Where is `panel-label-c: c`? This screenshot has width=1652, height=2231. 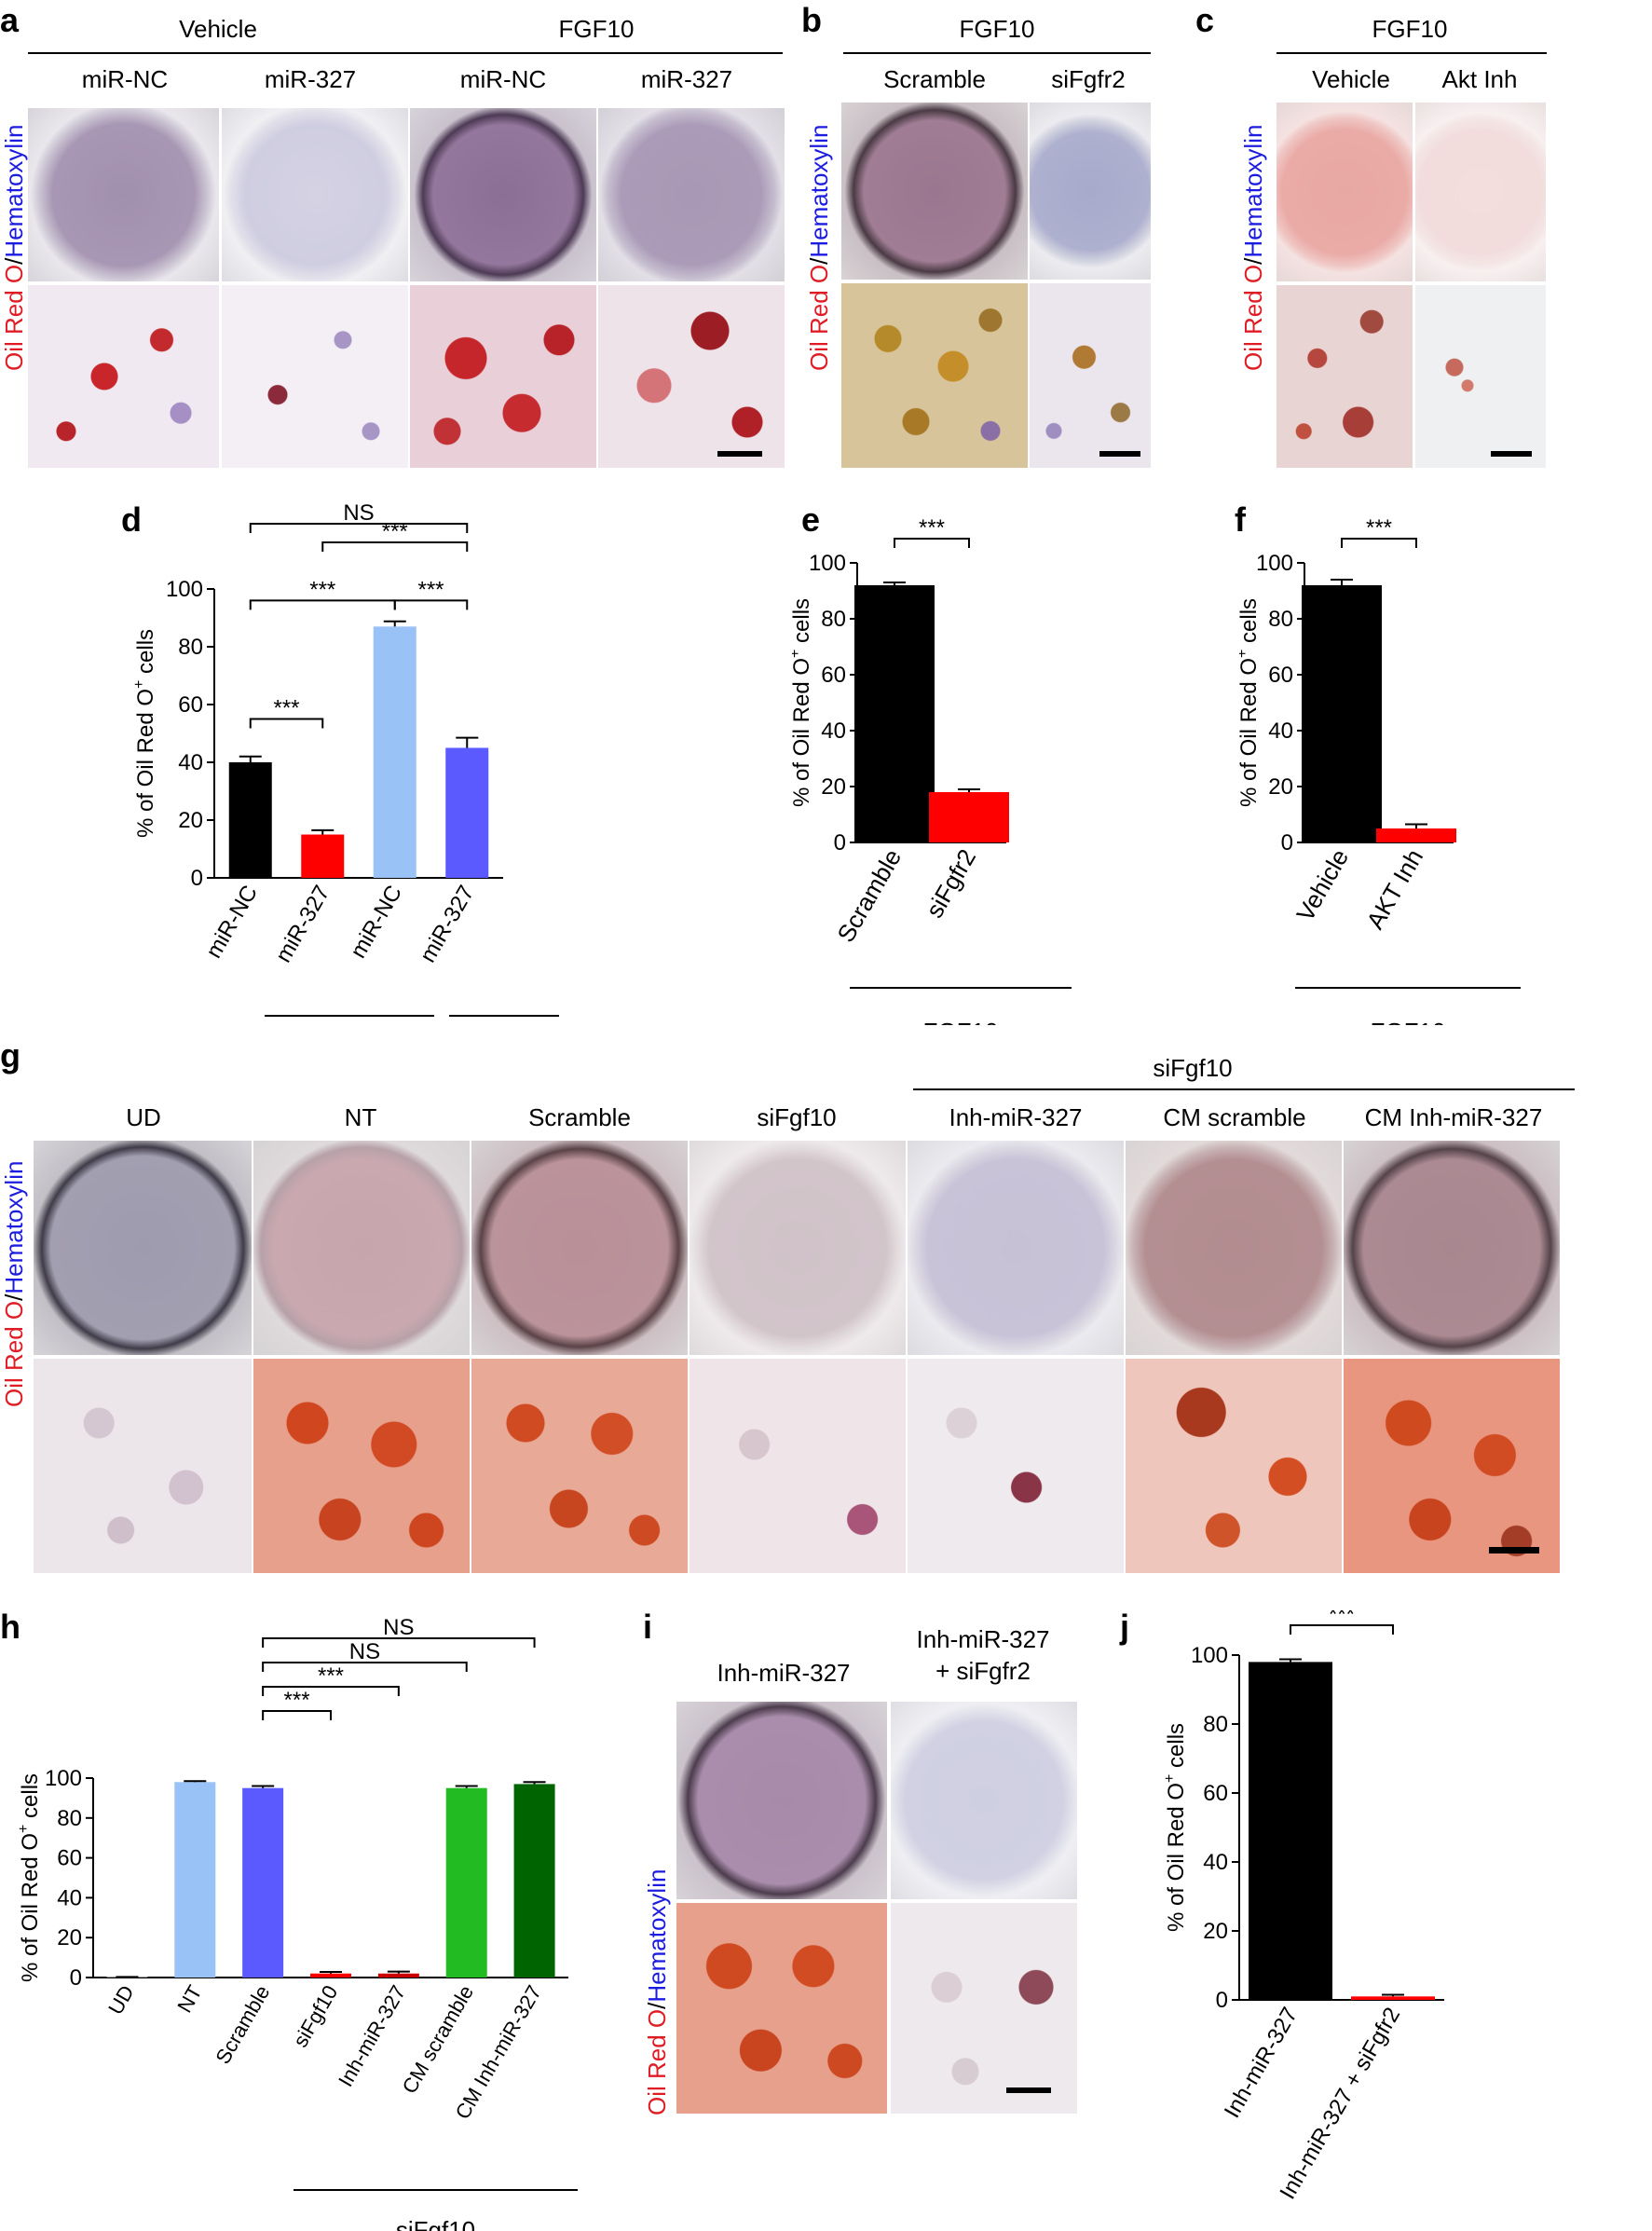 panel-label-c: c is located at coordinates (1205, 20).